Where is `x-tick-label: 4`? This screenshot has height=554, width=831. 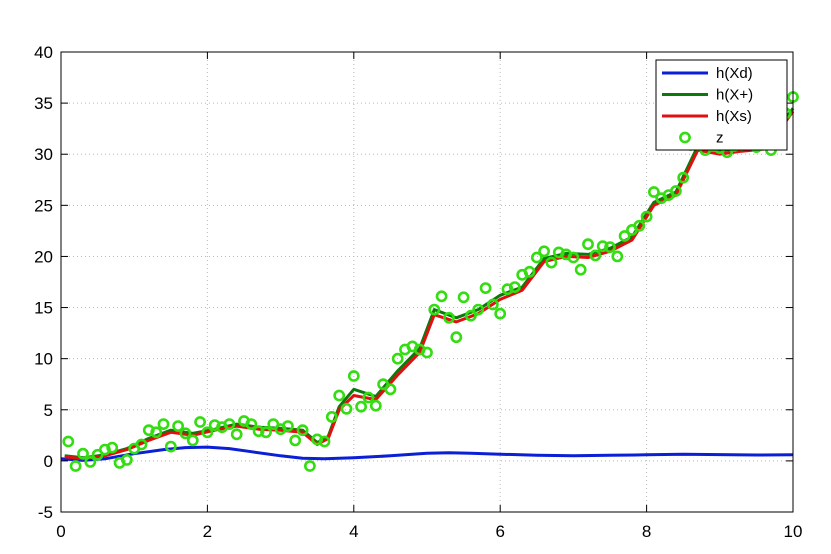
x-tick-label: 4 is located at coordinates (353, 531).